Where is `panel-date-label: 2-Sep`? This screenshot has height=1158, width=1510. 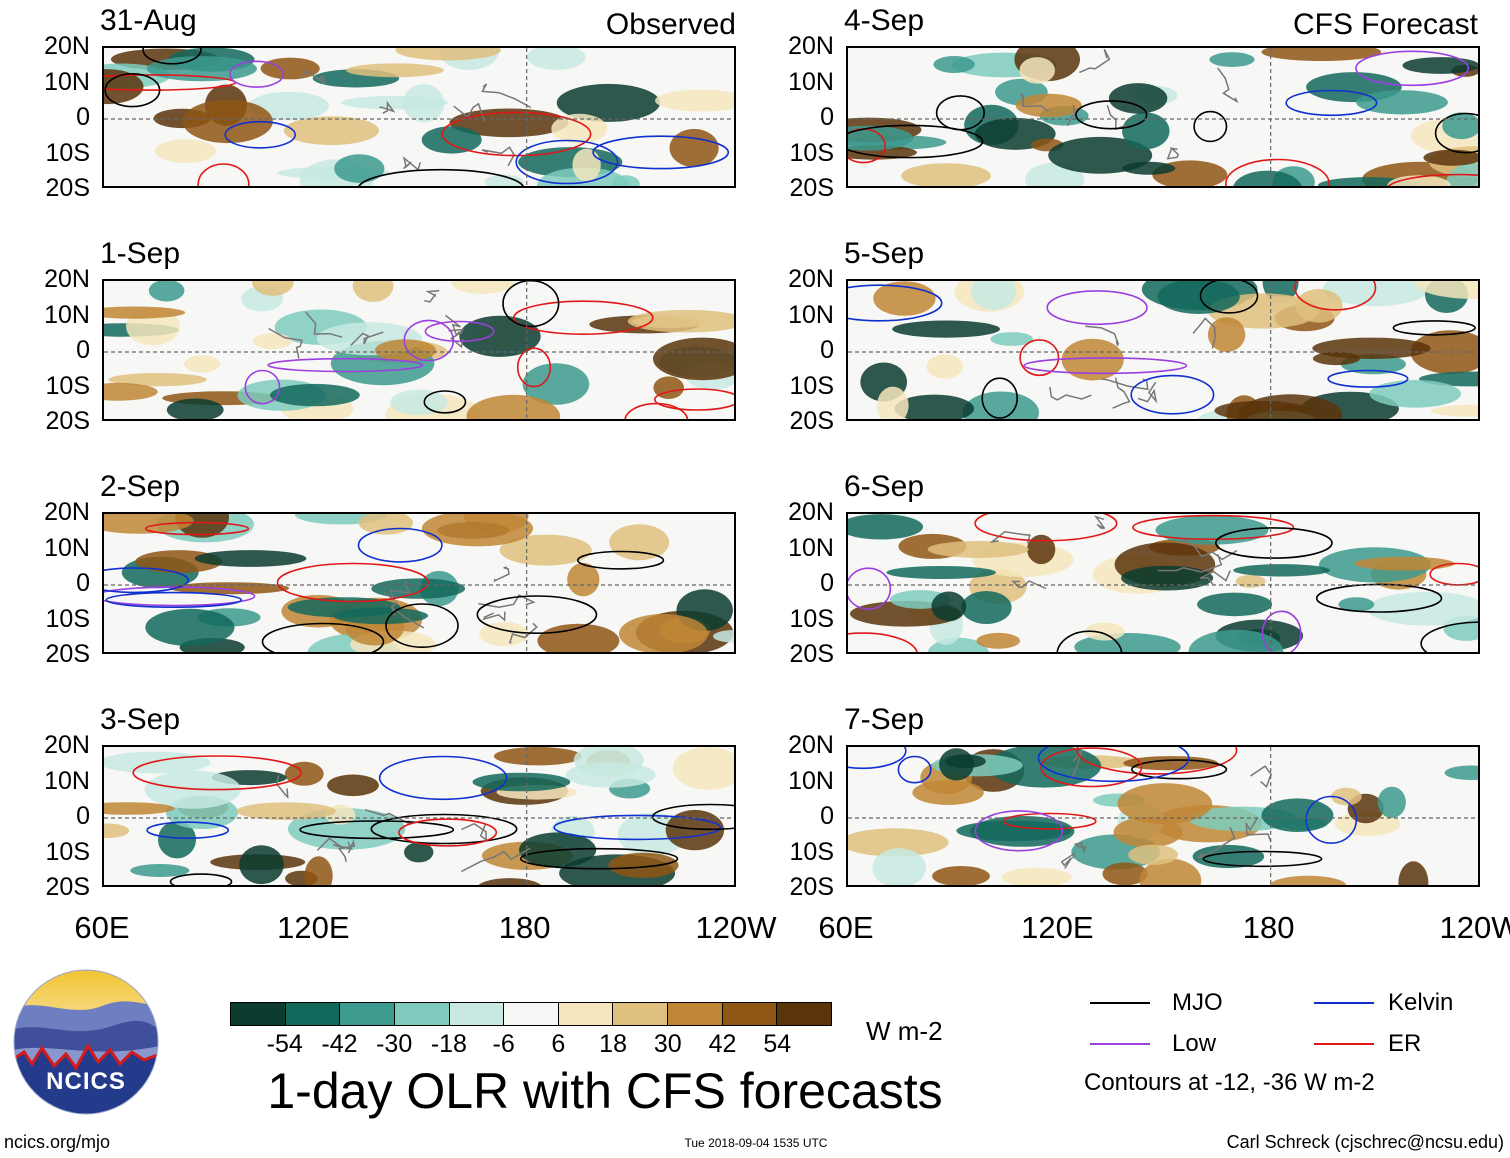 panel-date-label: 2-Sep is located at coordinates (140, 486).